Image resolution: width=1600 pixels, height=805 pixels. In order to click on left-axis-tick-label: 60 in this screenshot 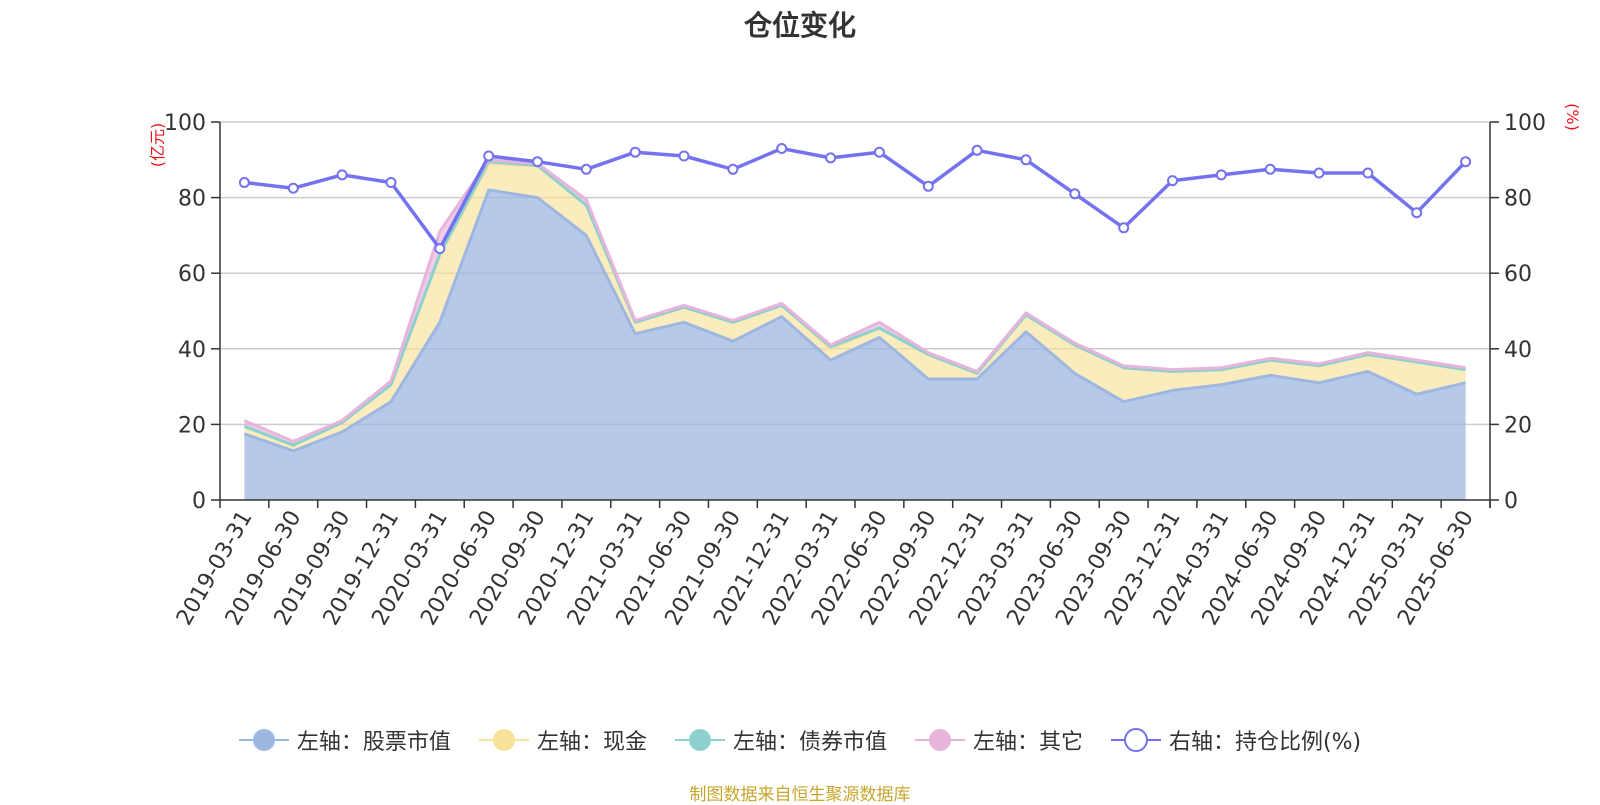, I will do `click(192, 274)`.